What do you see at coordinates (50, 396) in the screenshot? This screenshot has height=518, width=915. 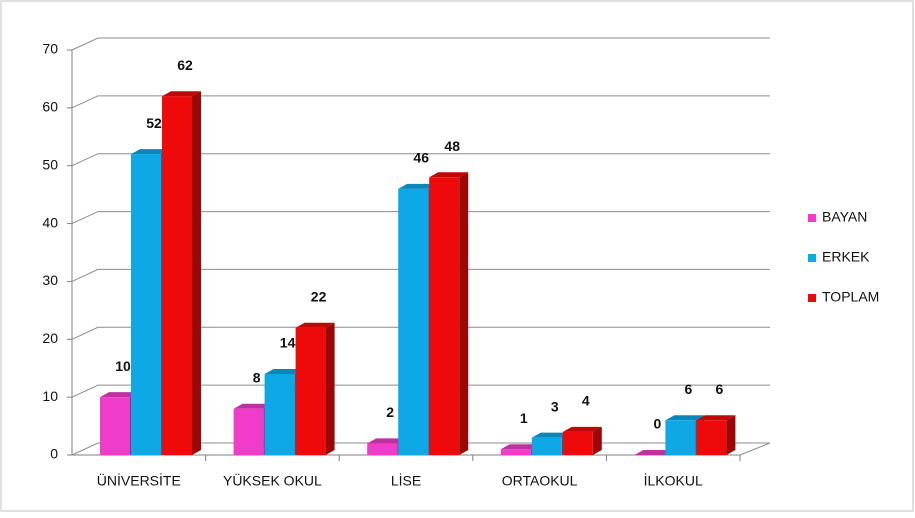 I see `y-tick-label: 10` at bounding box center [50, 396].